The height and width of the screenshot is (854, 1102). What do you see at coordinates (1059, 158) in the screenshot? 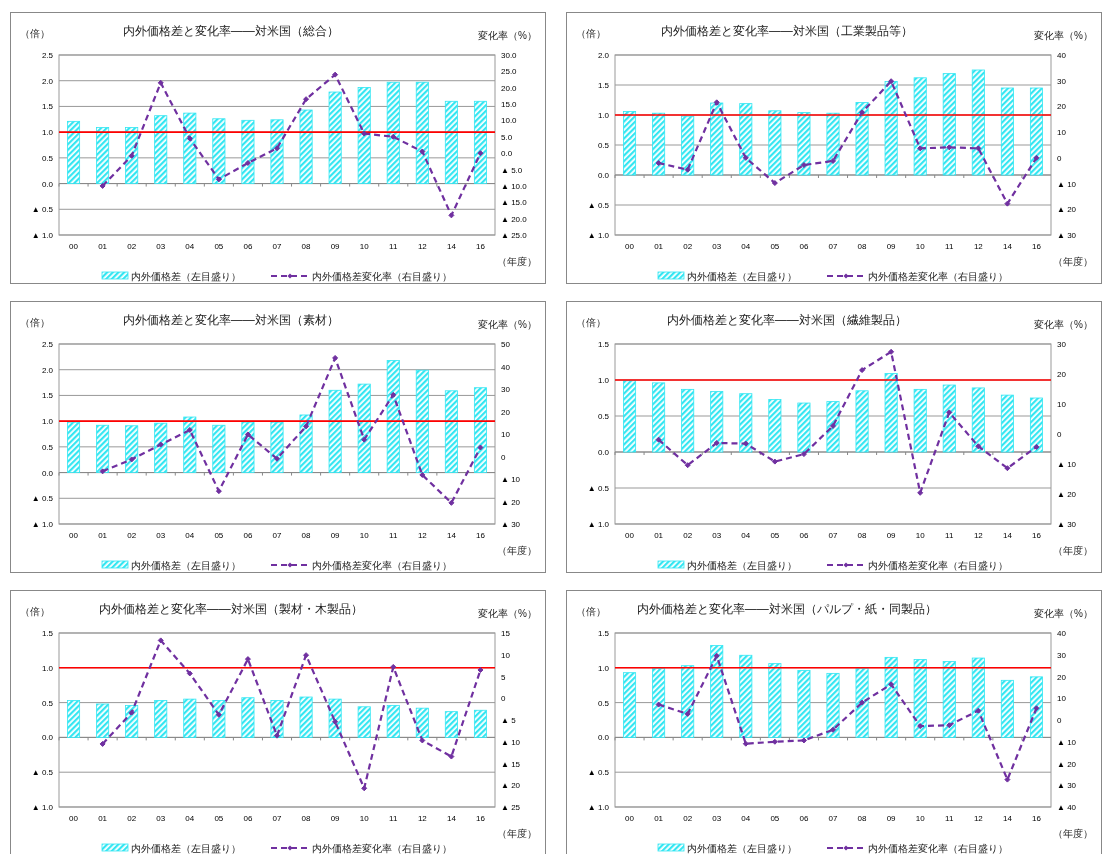
I see `y2-tick-label: 0` at bounding box center [1059, 158].